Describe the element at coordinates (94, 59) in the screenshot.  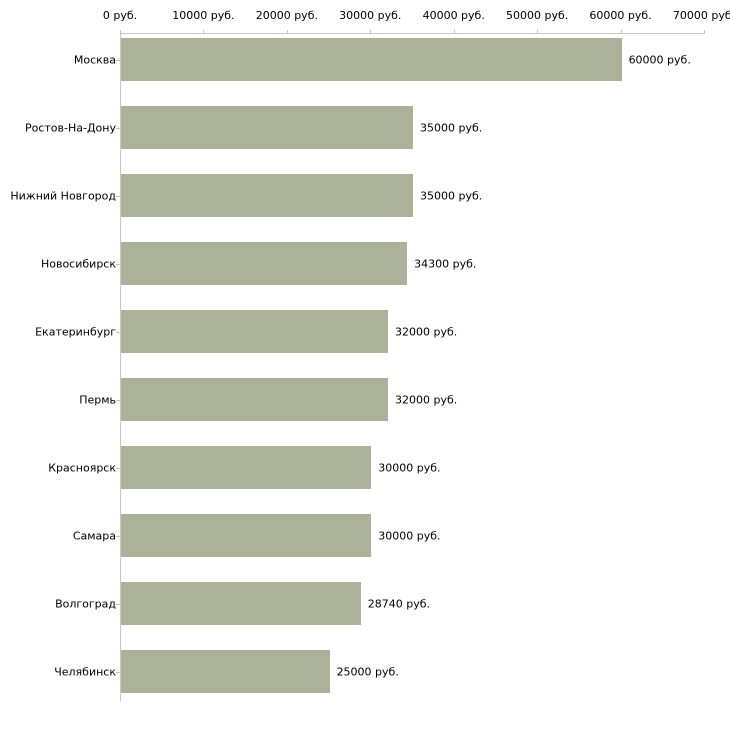
I see `category-label: Москва` at that location.